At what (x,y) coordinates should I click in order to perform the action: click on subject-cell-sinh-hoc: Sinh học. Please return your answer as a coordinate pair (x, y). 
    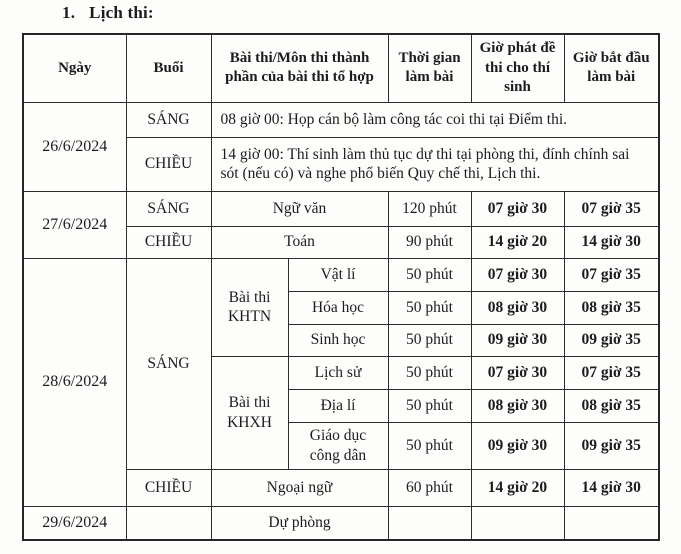
    Looking at the image, I should click on (338, 340).